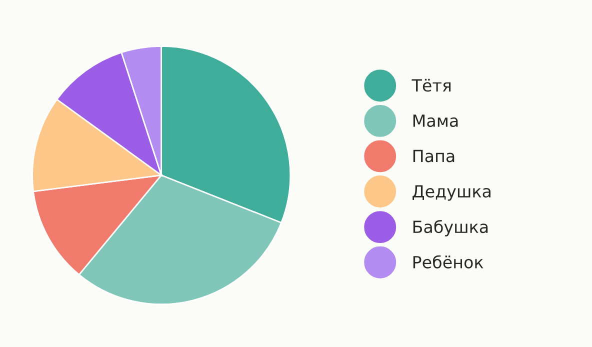 Image resolution: width=592 pixels, height=347 pixels. What do you see at coordinates (435, 120) in the screenshot?
I see `legend-label: Мама` at bounding box center [435, 120].